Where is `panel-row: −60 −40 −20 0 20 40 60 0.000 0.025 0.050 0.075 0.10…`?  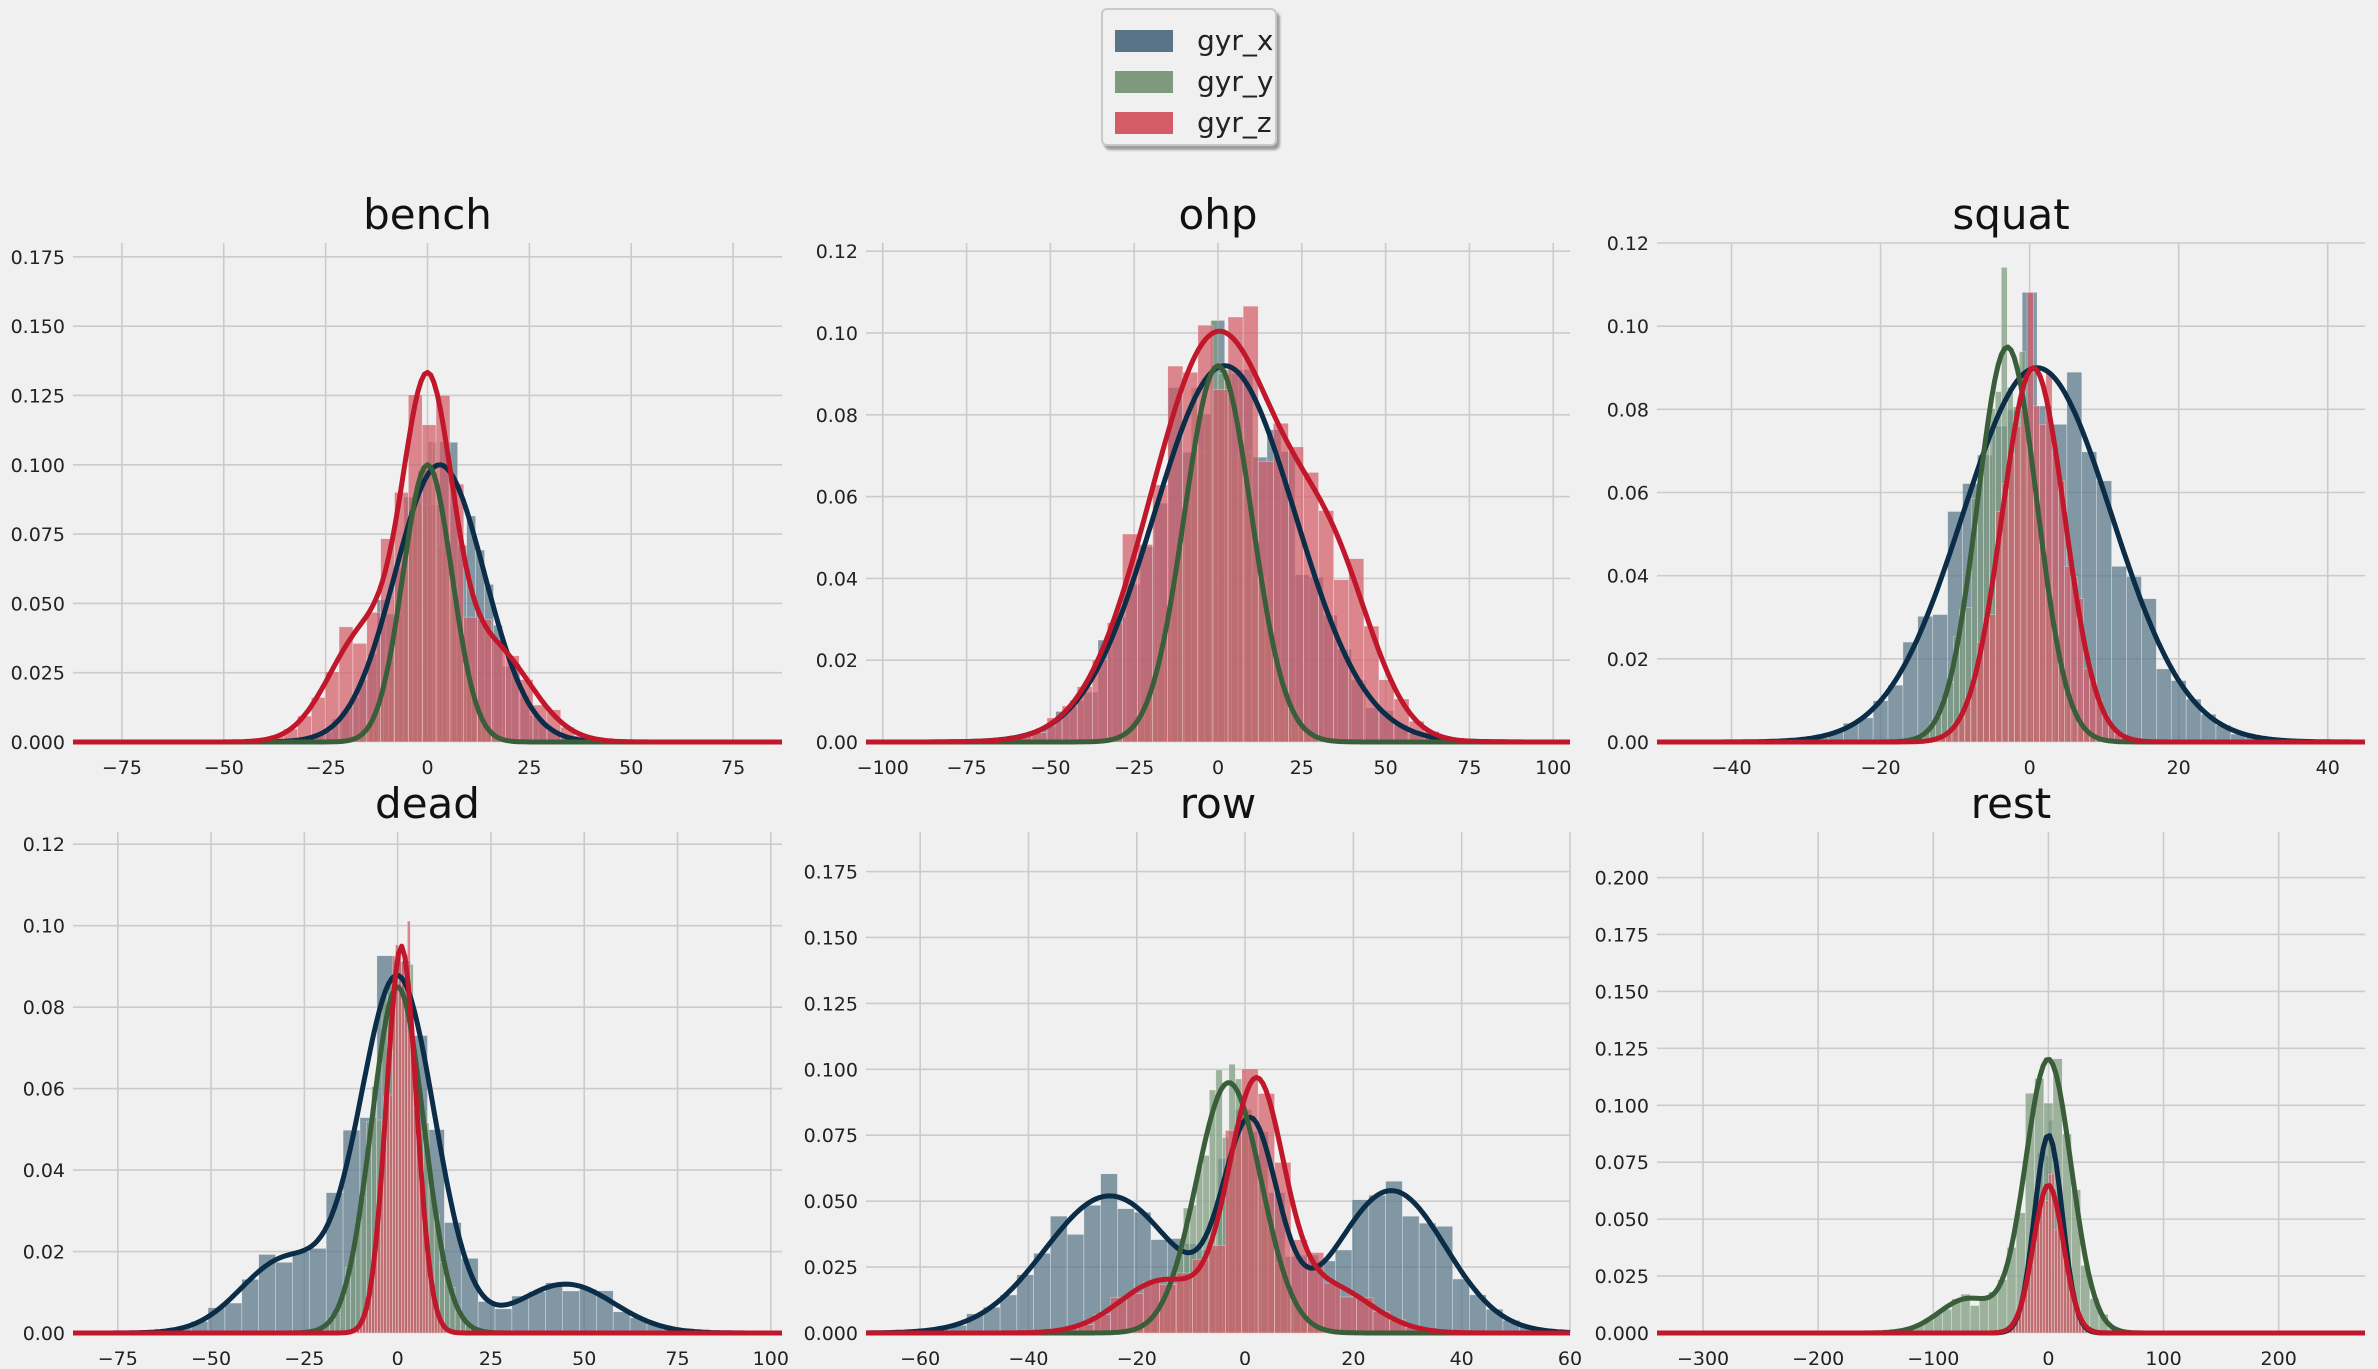 panel-row: −60 −40 −20 0 20 40 60 0.000 0.025 0.050 0.075 0.10… is located at coordinates (1193, 1074).